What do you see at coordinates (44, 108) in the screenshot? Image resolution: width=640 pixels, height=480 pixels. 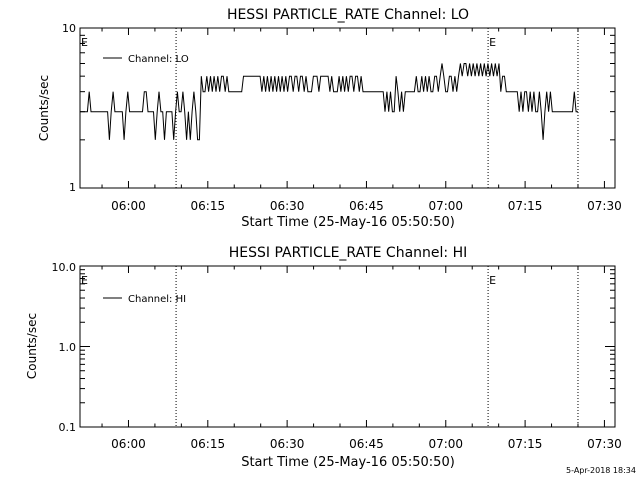 I see `panel-lo-ylabel: Counts/sec` at bounding box center [44, 108].